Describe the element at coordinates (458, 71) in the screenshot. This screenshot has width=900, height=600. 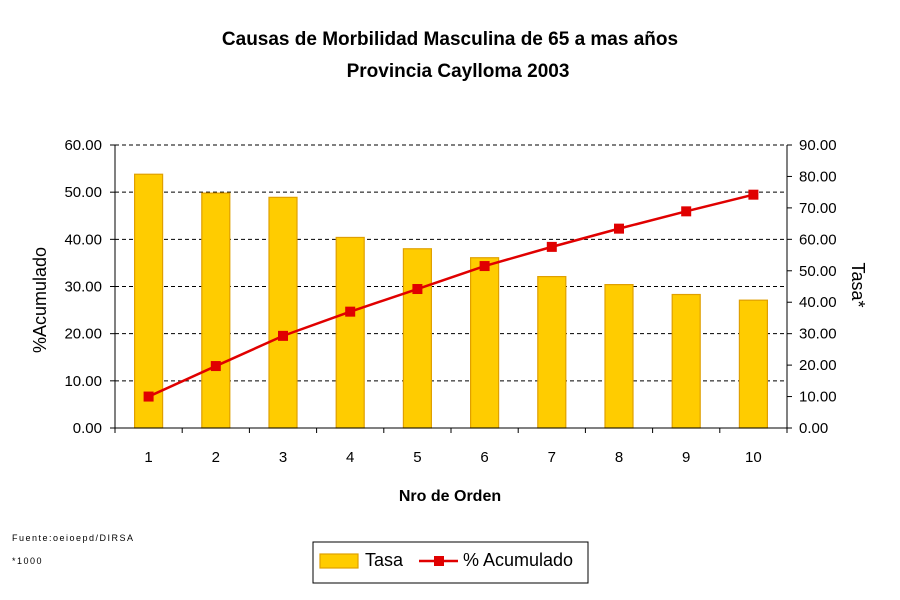
I see `chart-subtitle: Provincia Caylloma 2003` at that location.